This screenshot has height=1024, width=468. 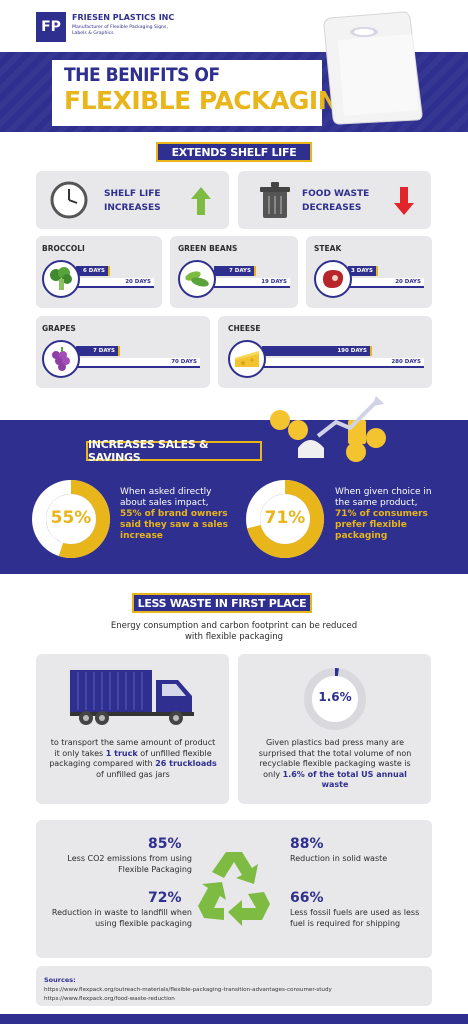 What do you see at coordinates (252, 283) in the screenshot?
I see `bar-extended-days: 19 DAYS` at bounding box center [252, 283].